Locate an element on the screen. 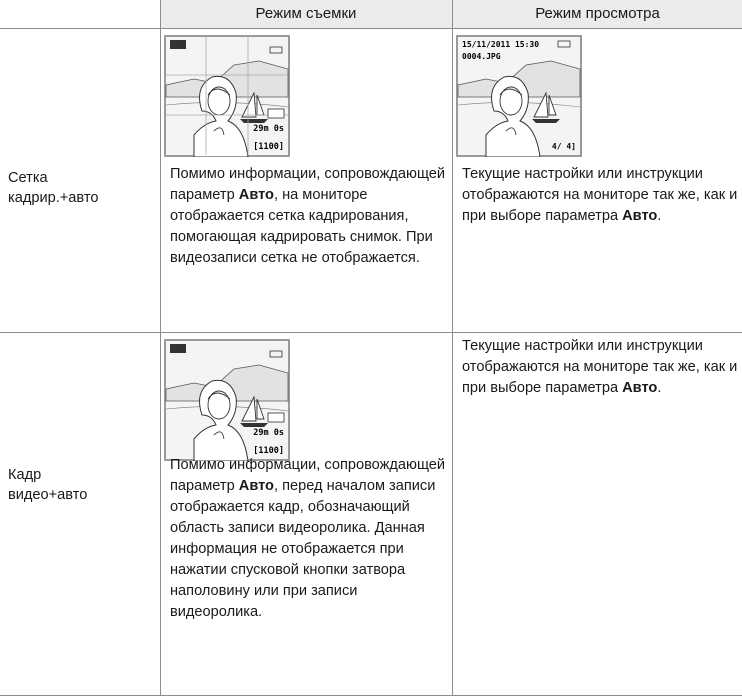  screen-datetime: 15/11/2011 15:30 is located at coordinates (500, 44).